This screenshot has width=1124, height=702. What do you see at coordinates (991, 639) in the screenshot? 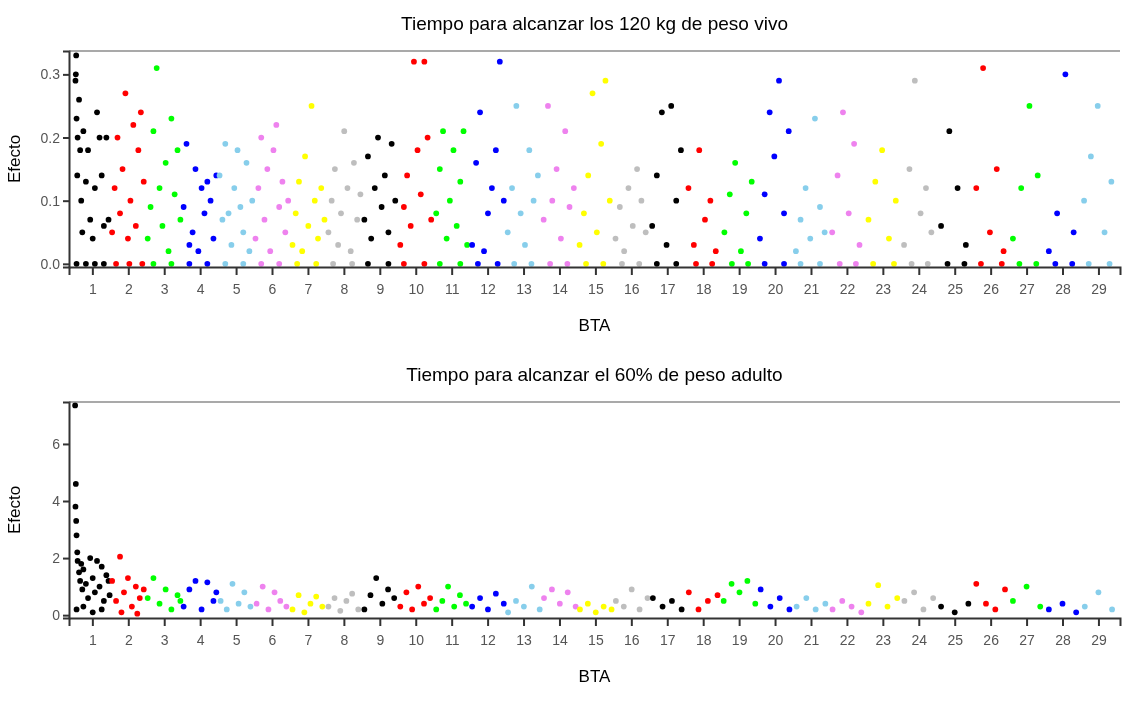
I see `x-tick-label: 26` at bounding box center [991, 639].